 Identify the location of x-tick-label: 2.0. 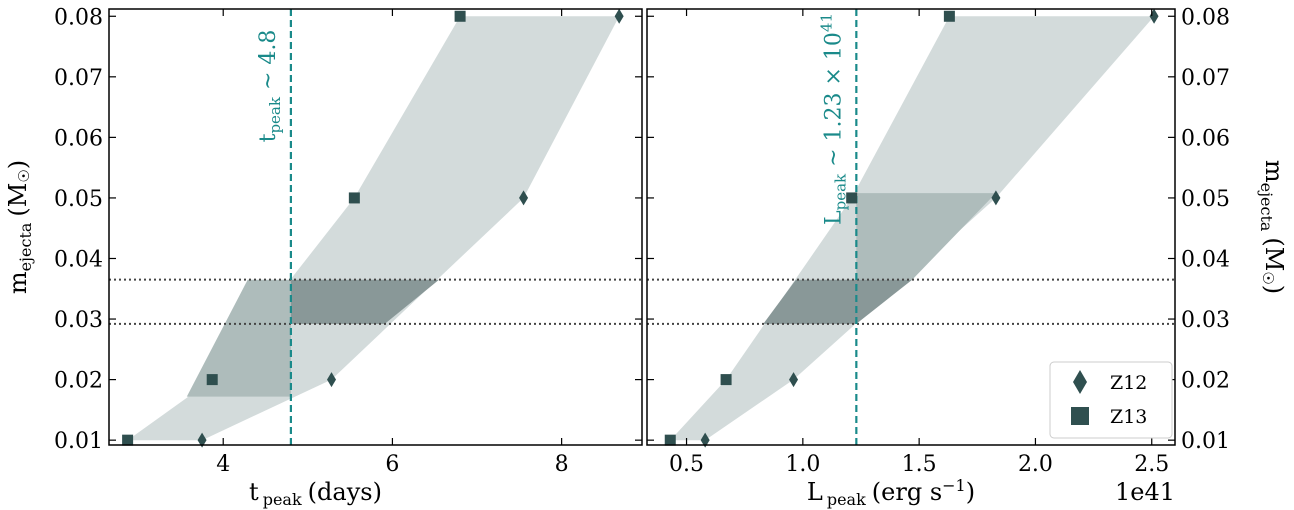
(1035, 464).